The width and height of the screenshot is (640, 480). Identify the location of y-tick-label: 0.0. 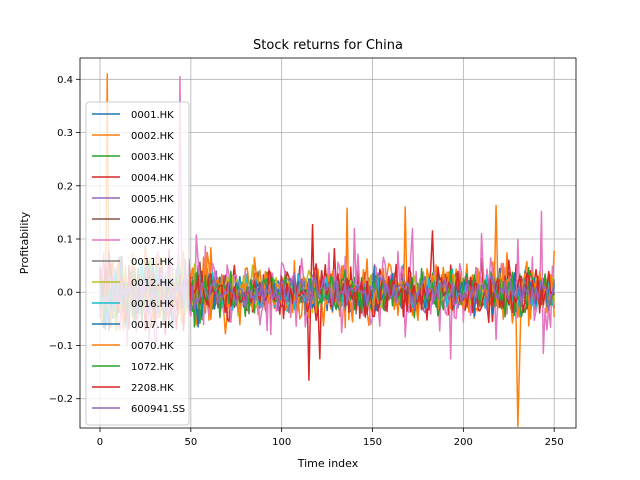
(65, 293).